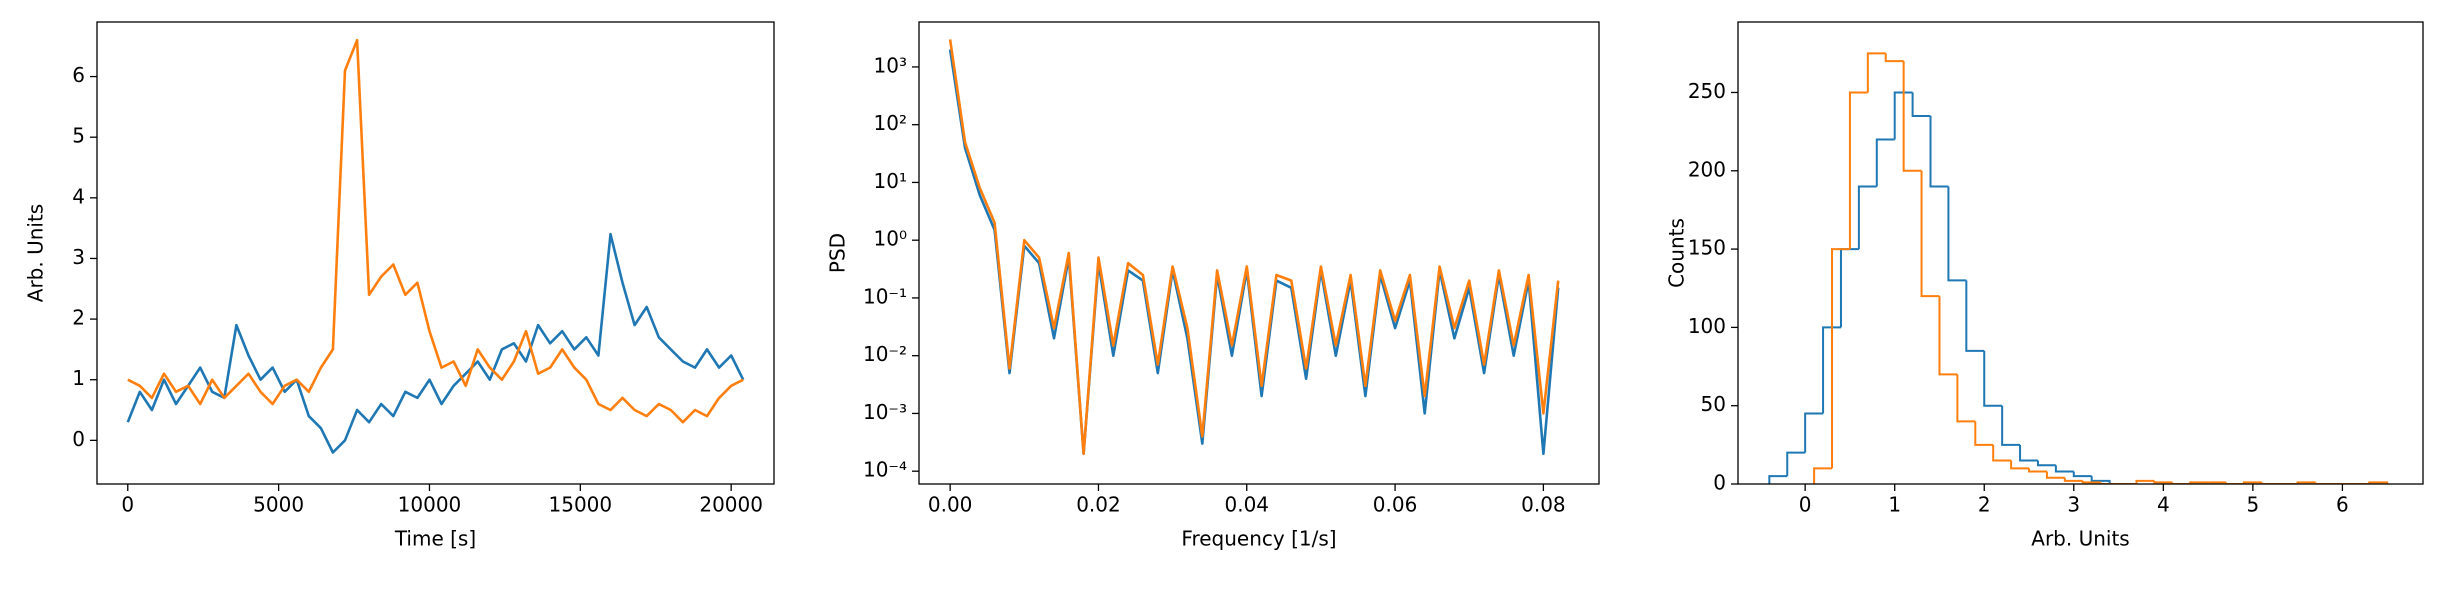  I want to click on y-tick-label: 2, so click(78, 318).